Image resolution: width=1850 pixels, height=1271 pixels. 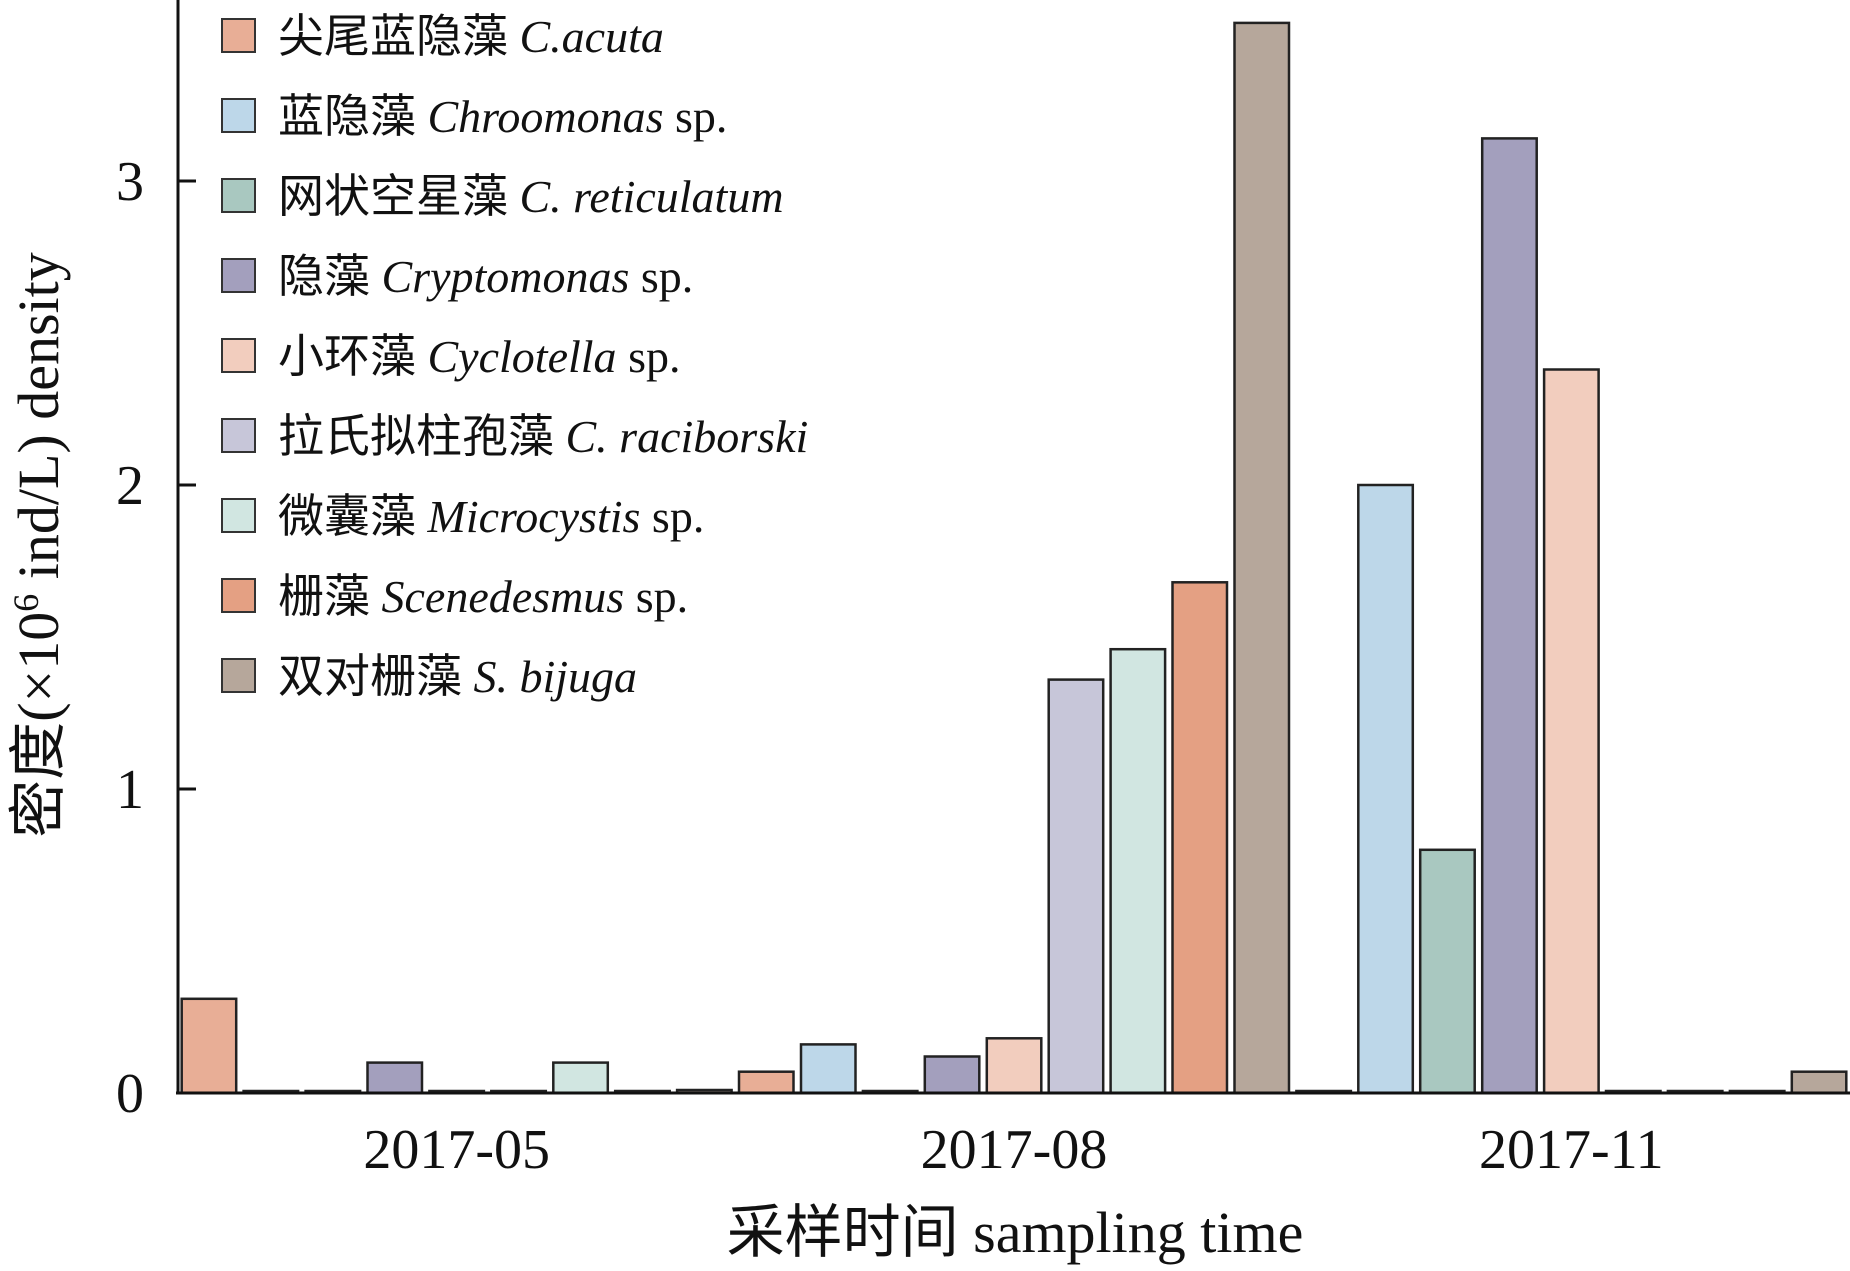 I want to click on legend-label: 网状空星藻 C. reticulatum, so click(x=531, y=196).